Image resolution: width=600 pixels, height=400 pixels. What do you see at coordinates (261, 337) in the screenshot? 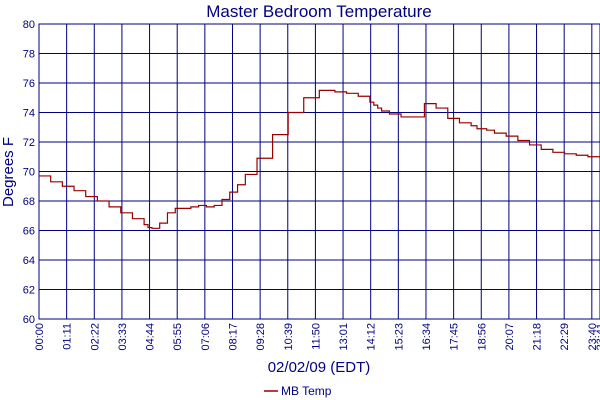
I see `x-tick-label: 09:28` at bounding box center [261, 337].